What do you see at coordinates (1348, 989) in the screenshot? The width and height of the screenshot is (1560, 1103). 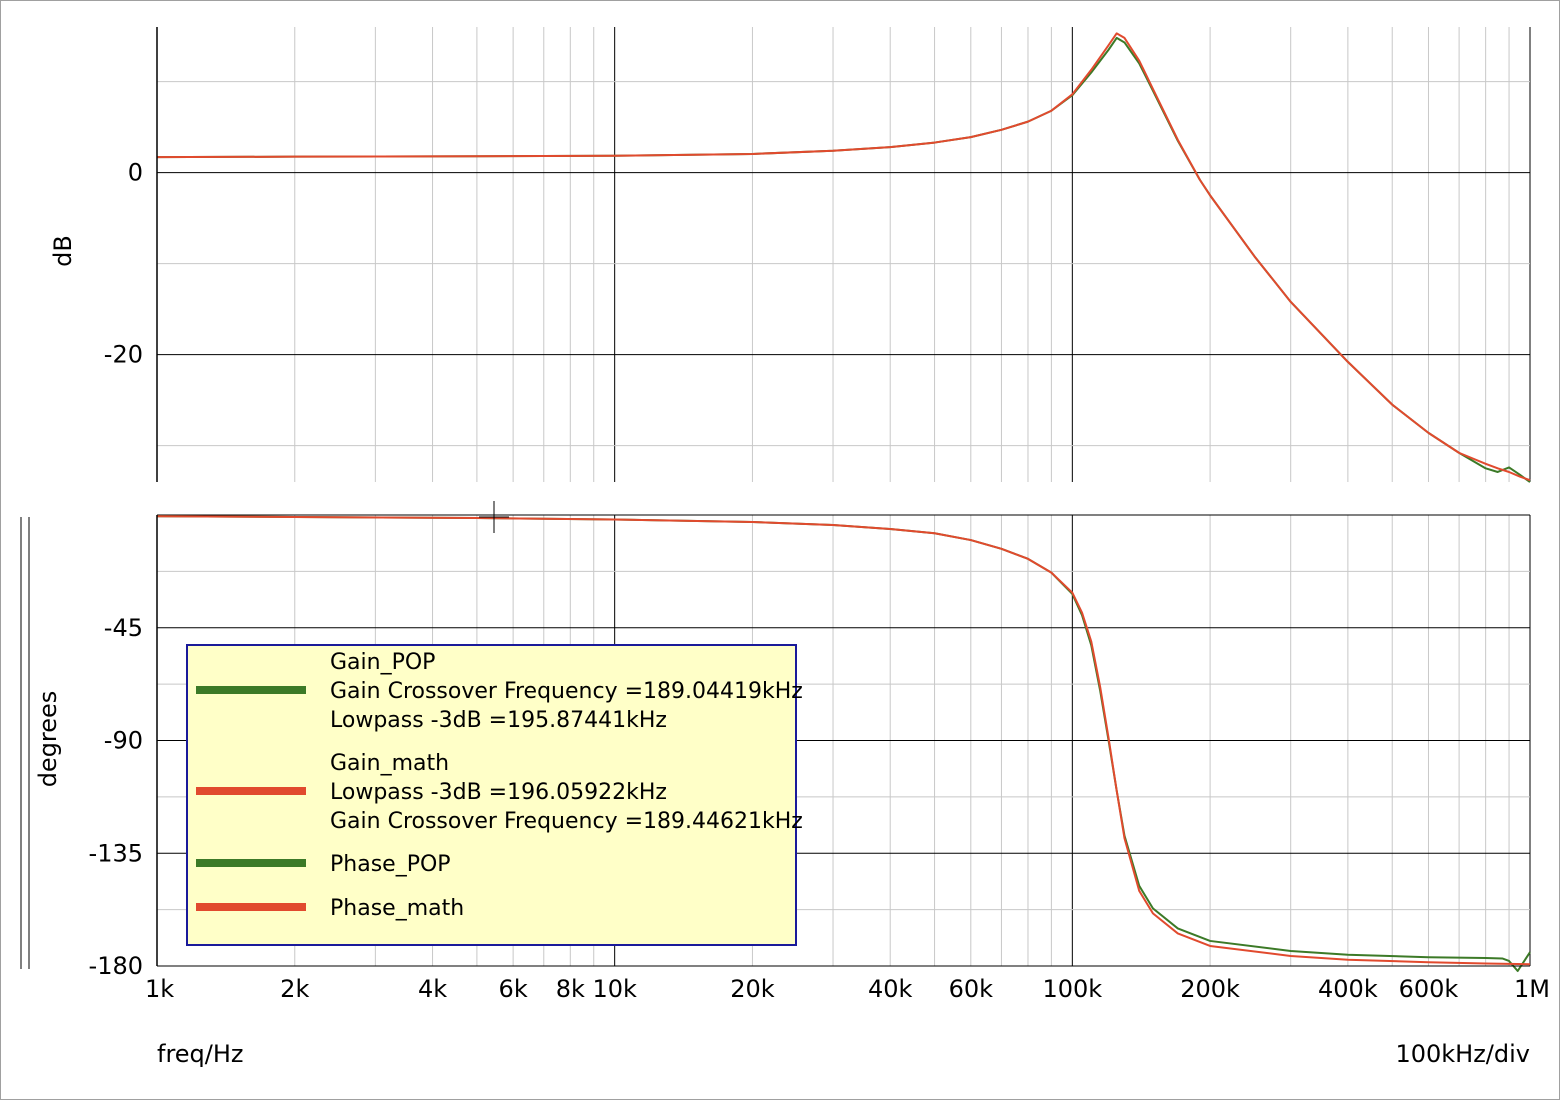 I see `x-tick-label: 400k` at bounding box center [1348, 989].